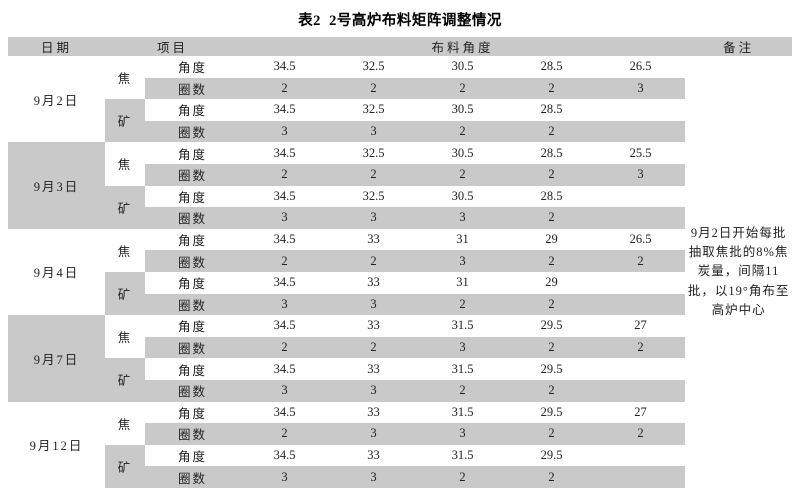 The image size is (800, 490). I want to click on date-cell: 9月7日, so click(56, 358).